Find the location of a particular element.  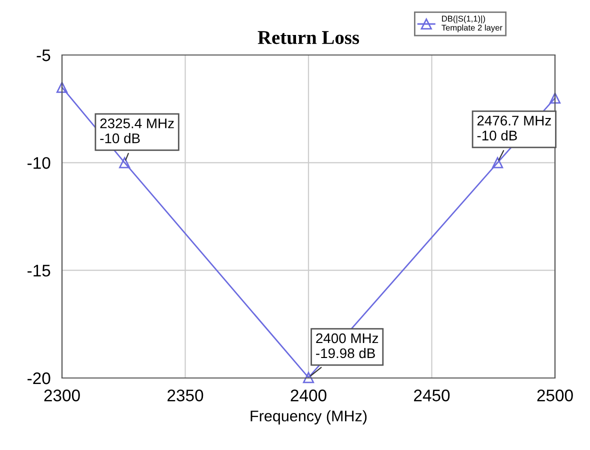

y-tick-label: -10 is located at coordinates (39, 163).